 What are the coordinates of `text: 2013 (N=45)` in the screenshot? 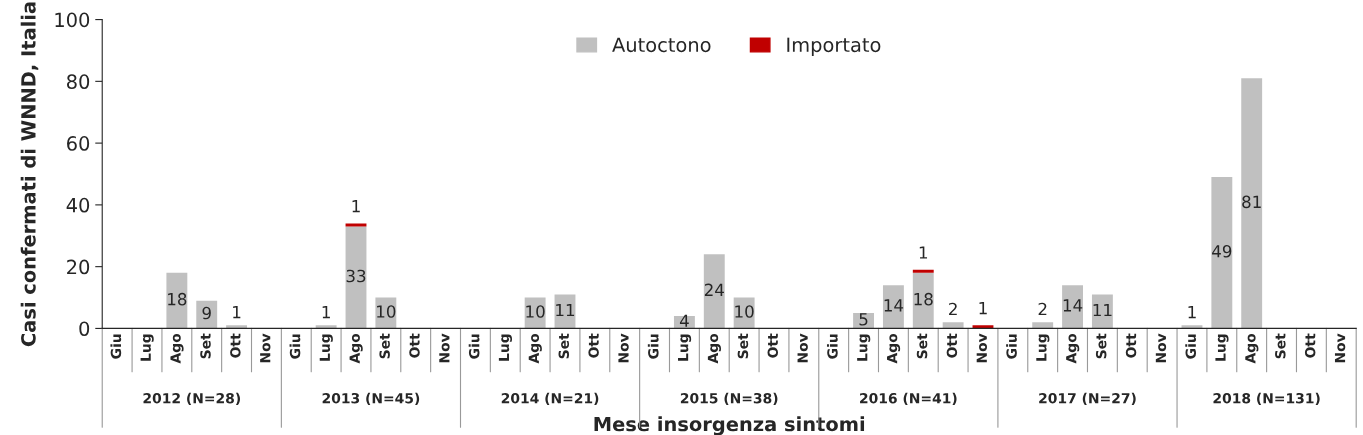 It's located at (371, 399).